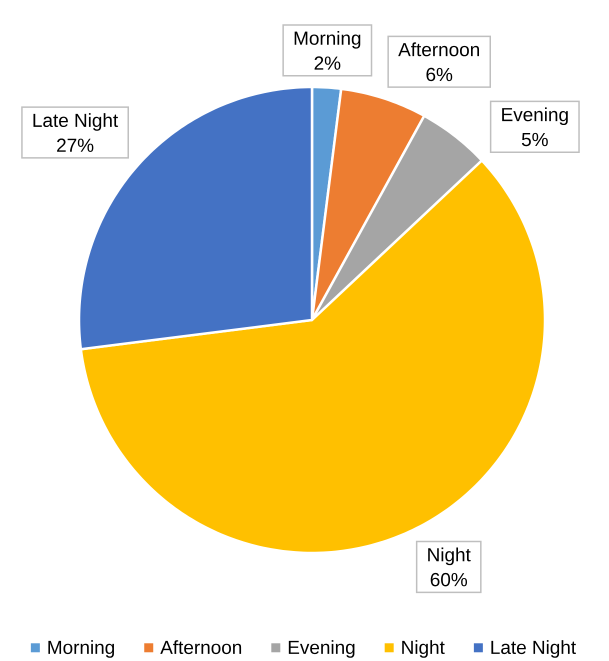  I want to click on data-label: 27%, so click(75, 145).